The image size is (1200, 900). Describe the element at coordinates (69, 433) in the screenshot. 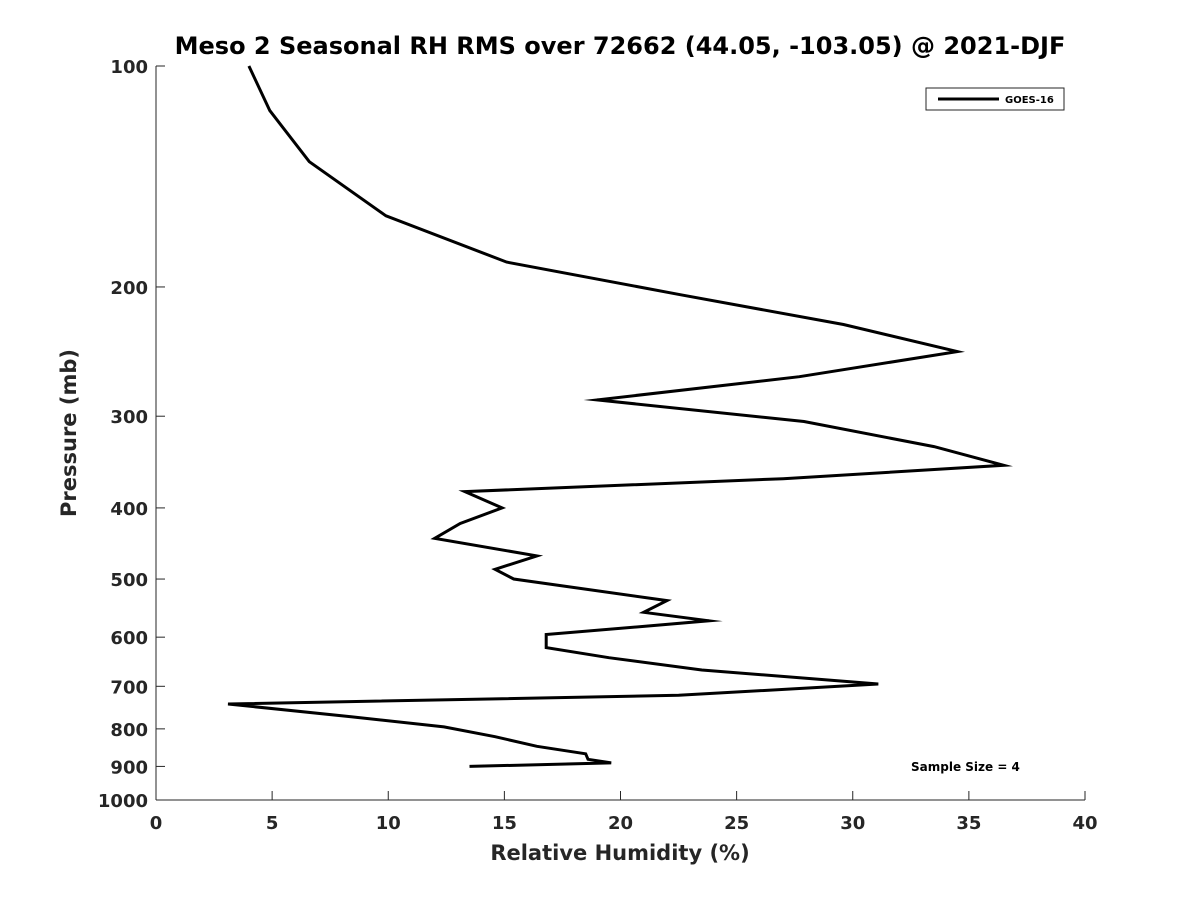

I see `y-axis-label: Pressure (mb)` at that location.